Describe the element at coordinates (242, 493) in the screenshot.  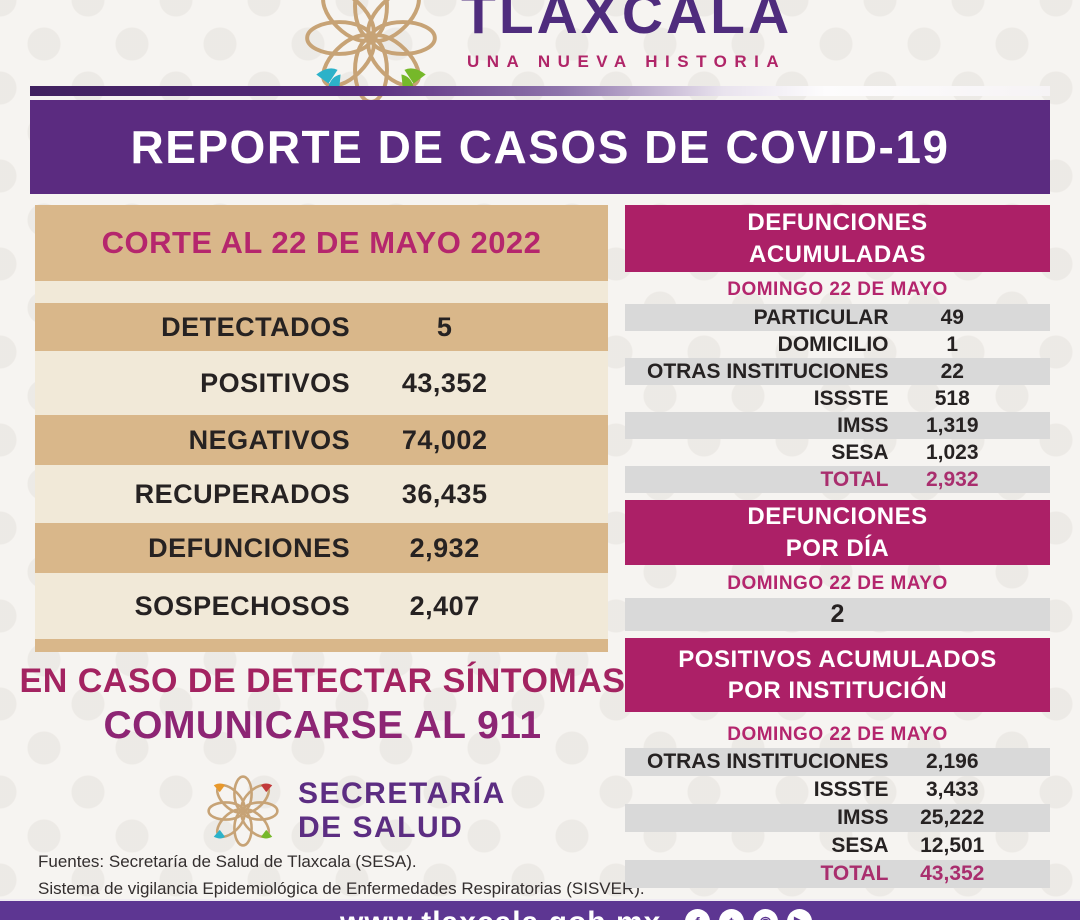
I see `summary-row-label: RECUPERADOS` at that location.